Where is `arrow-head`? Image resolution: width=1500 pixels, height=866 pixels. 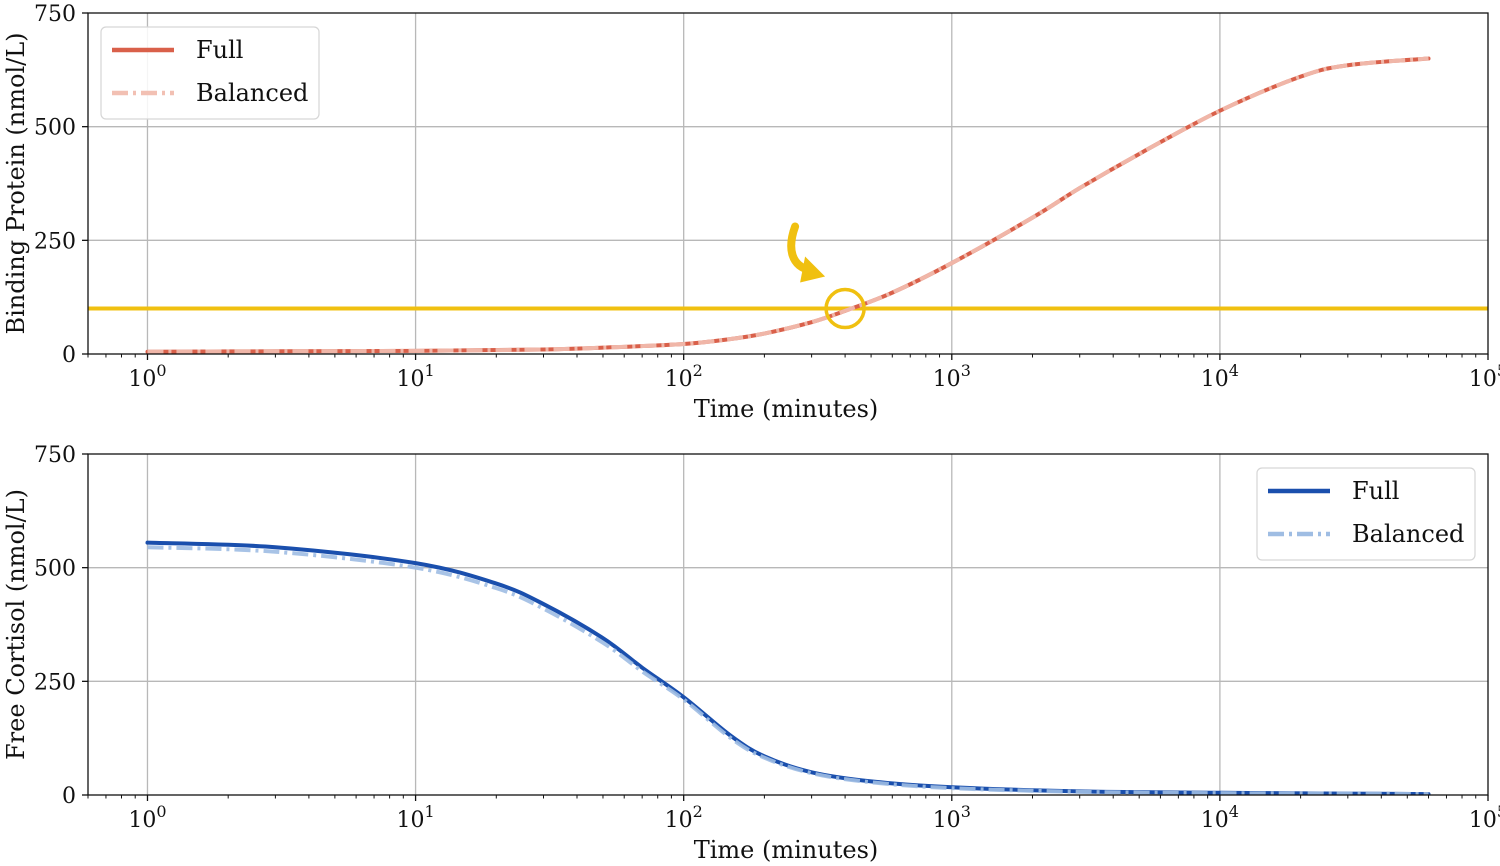
arrow-head is located at coordinates (813, 269).